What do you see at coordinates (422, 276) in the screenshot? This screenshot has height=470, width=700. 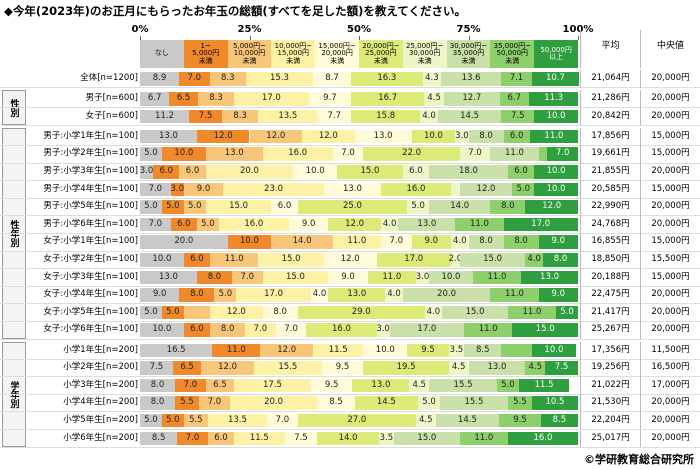 I see `data-label: 3.0` at bounding box center [422, 276].